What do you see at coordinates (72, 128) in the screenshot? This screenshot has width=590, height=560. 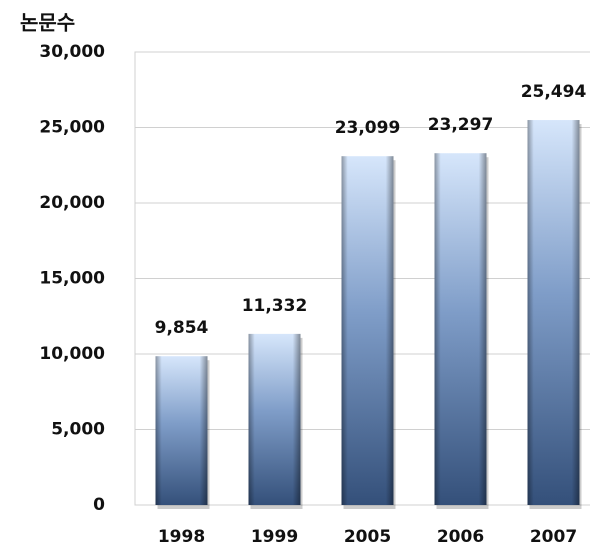 I see `y-tick-label: 25,000` at bounding box center [72, 128].